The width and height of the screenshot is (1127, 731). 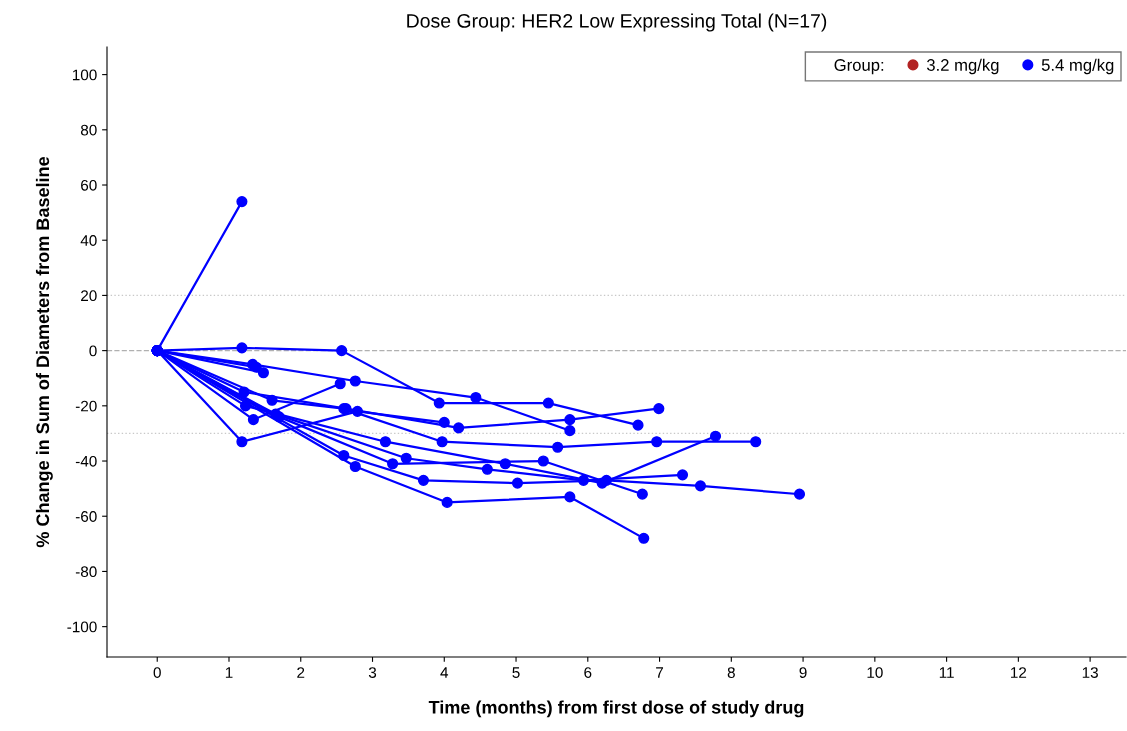 I want to click on x-tick-label: 3, so click(x=372, y=672).